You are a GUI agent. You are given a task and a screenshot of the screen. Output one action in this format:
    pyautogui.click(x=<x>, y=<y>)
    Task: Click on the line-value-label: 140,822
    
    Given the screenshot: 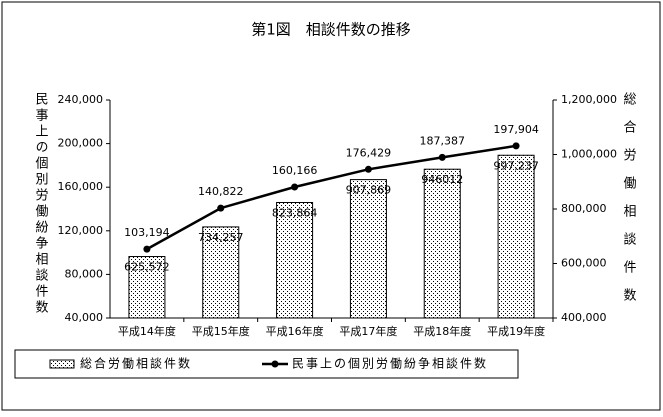 What is the action you would take?
    pyautogui.click(x=221, y=191)
    